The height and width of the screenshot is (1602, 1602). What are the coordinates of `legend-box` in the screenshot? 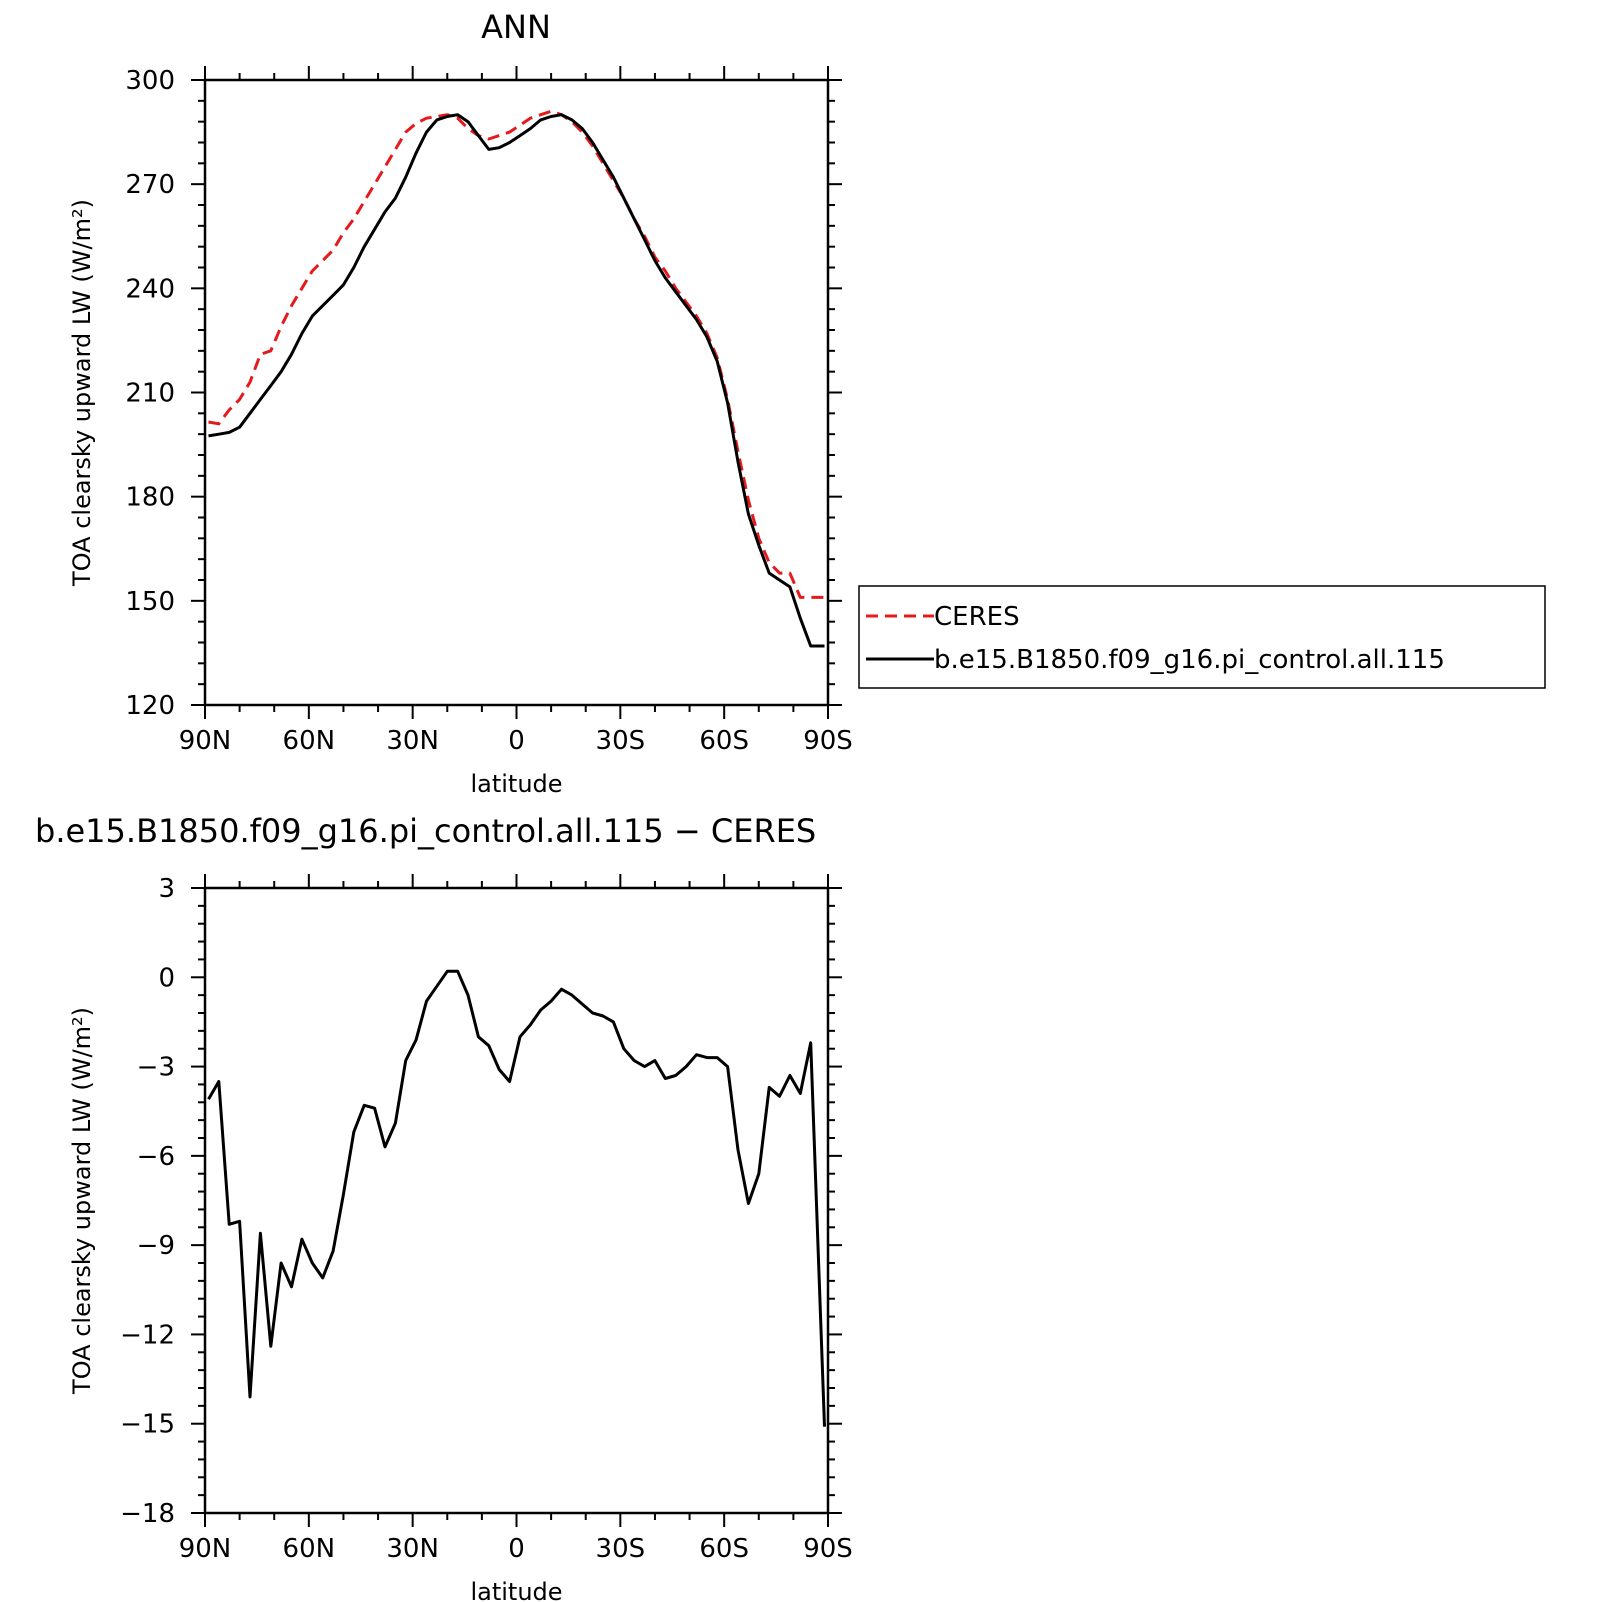 It's located at (1202, 637).